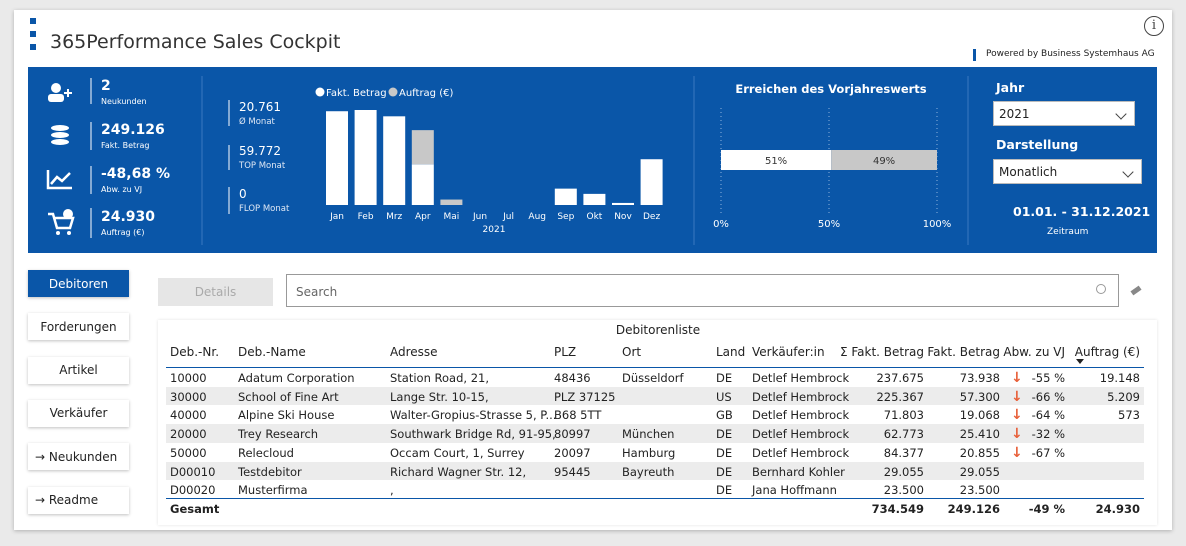 This screenshot has height=546, width=1186. I want to click on tick-label: 50%, so click(829, 224).